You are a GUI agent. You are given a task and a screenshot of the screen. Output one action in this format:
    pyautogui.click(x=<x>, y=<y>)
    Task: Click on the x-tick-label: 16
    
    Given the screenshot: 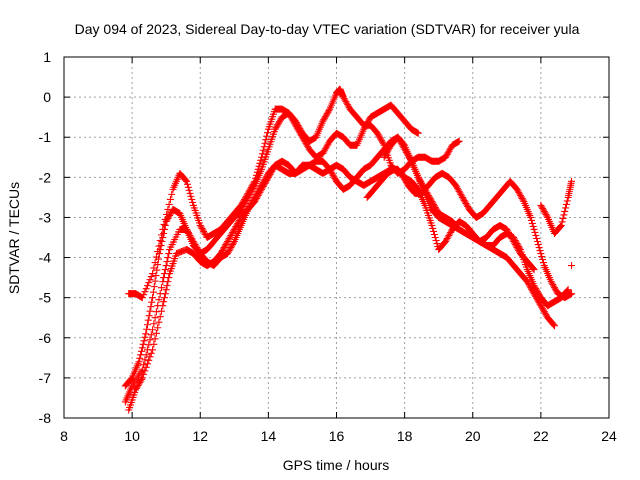 What is the action you would take?
    pyautogui.click(x=337, y=436)
    